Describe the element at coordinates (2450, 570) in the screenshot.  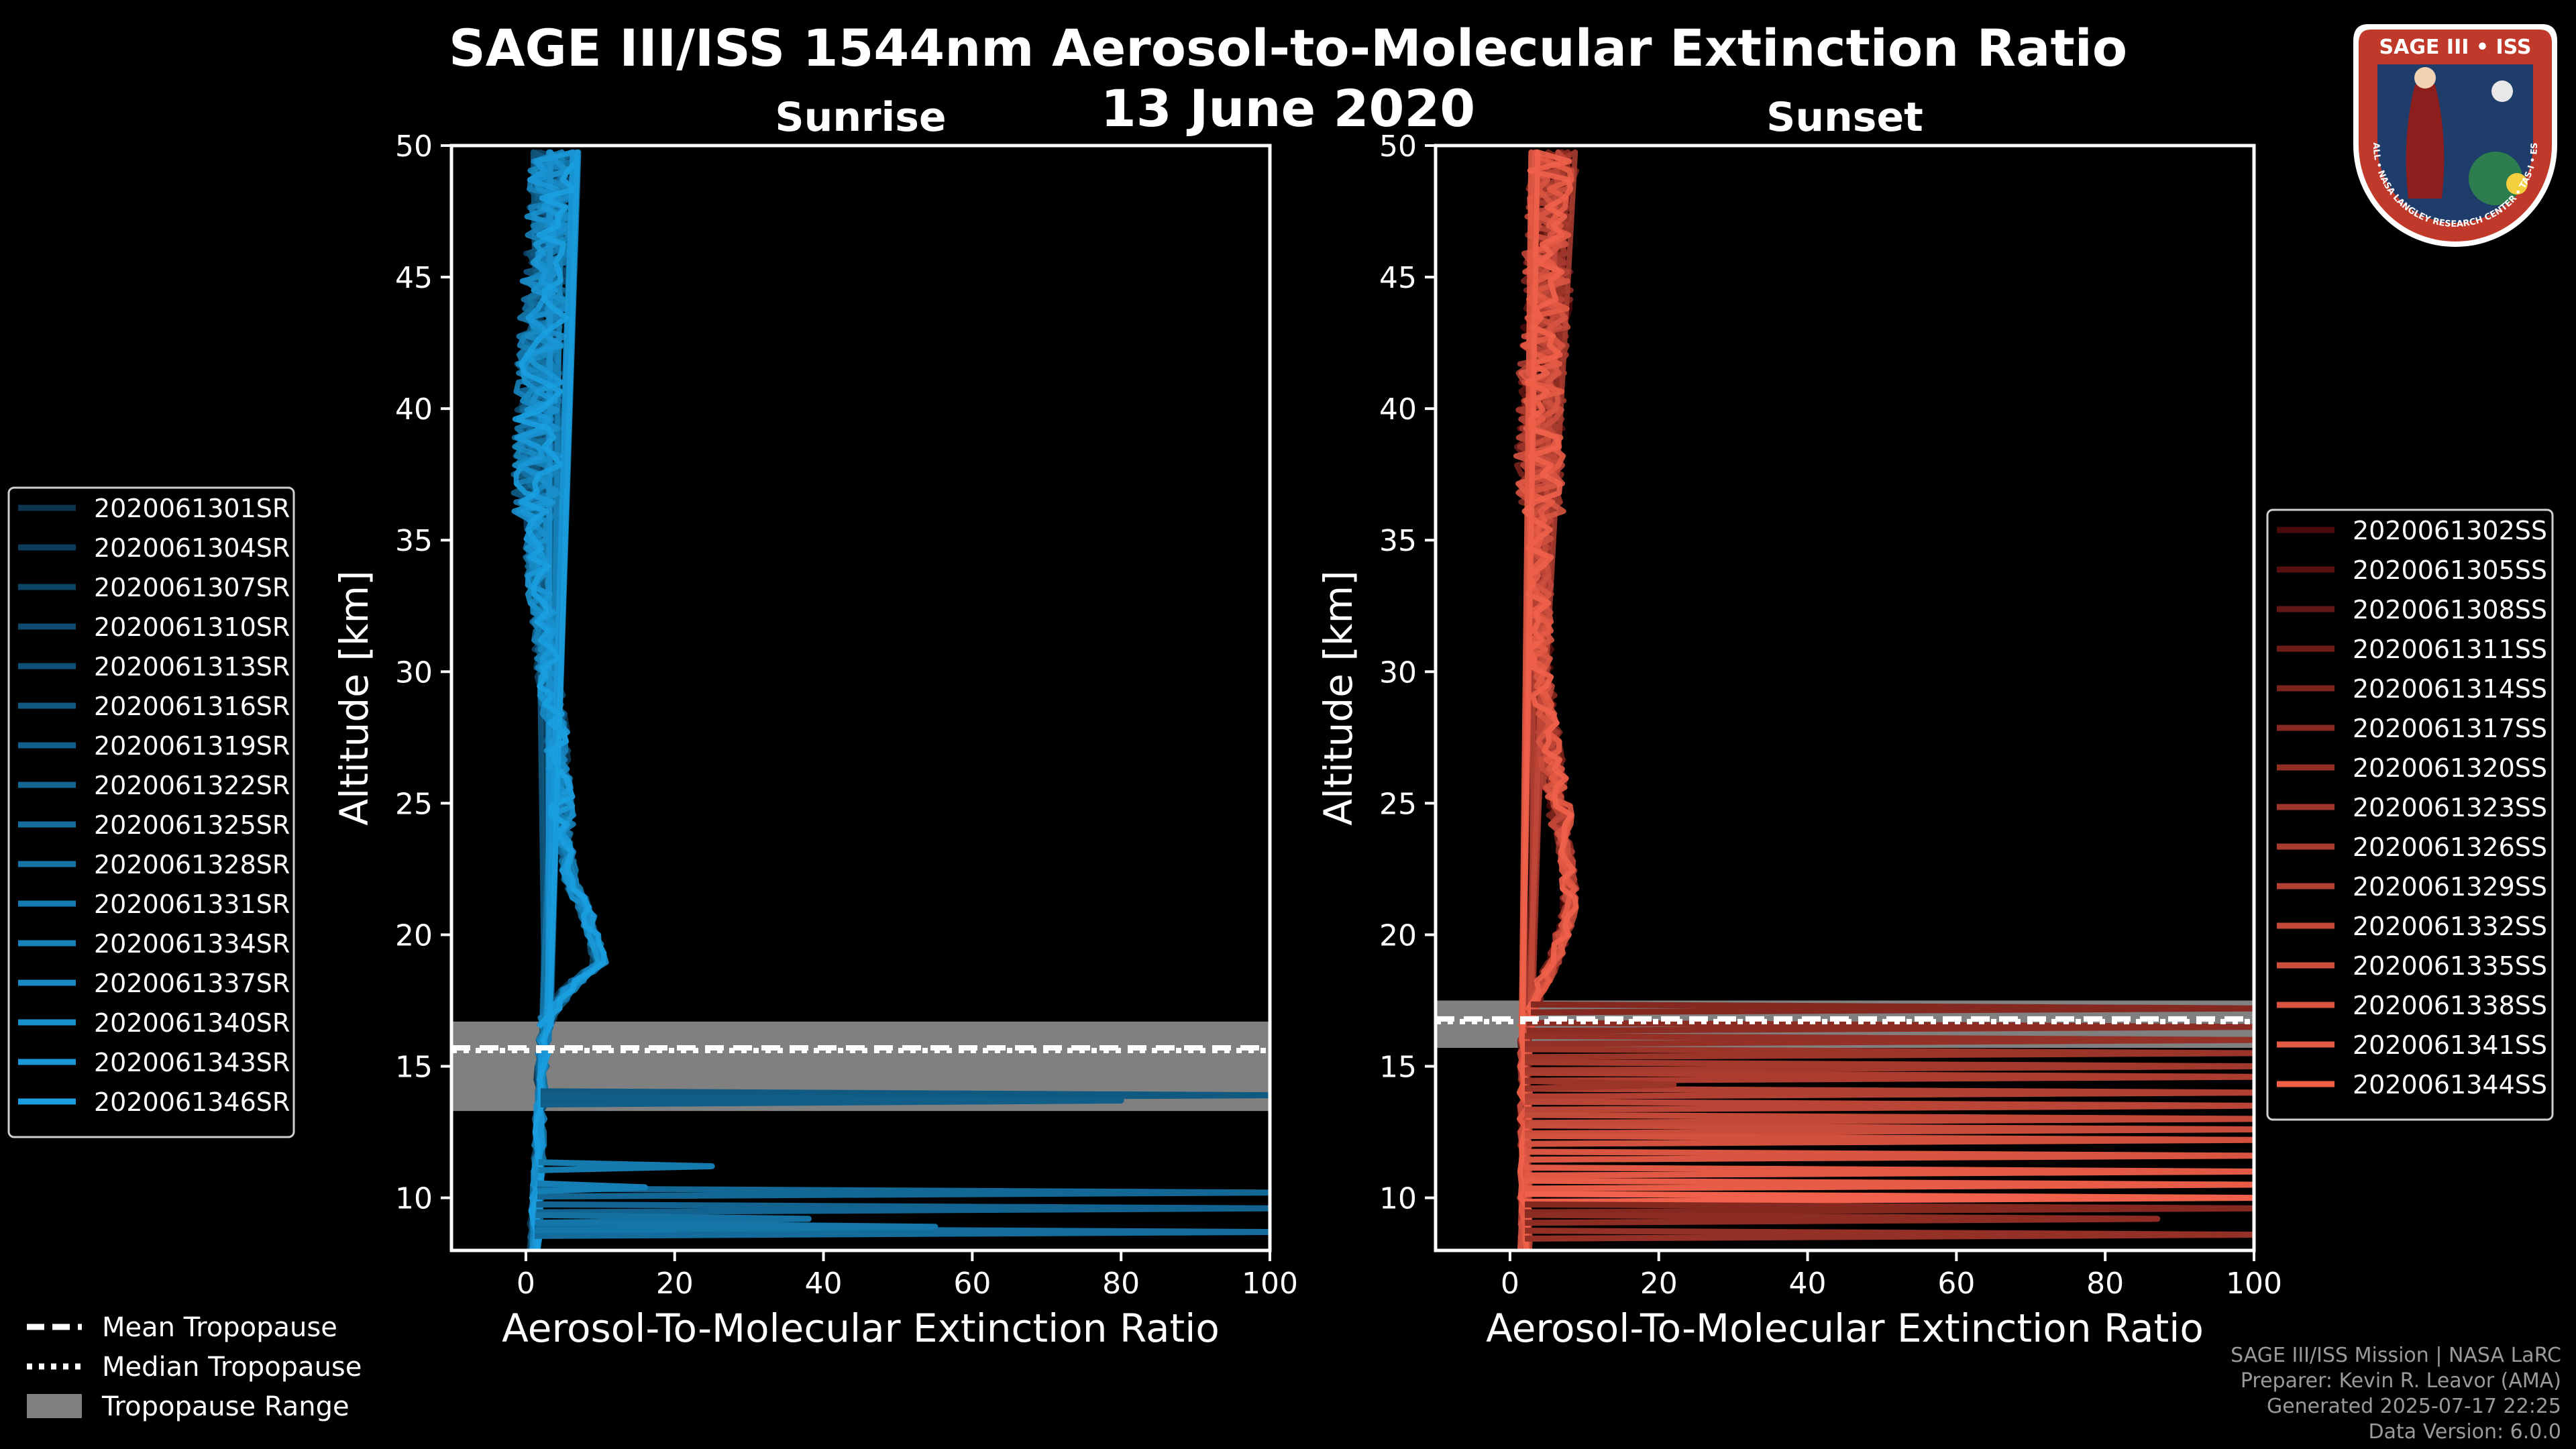
I see `legend-entry: 2020061305SS` at that location.